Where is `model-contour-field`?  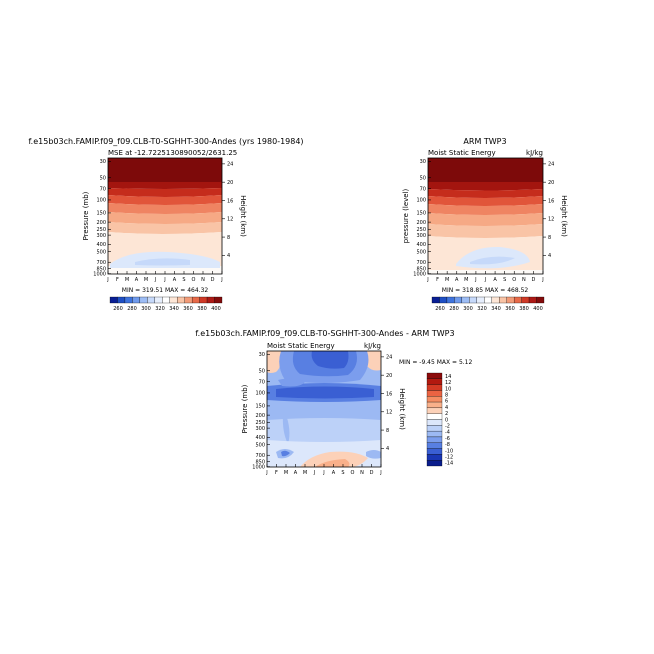
model-contour-field is located at coordinates (165, 216).